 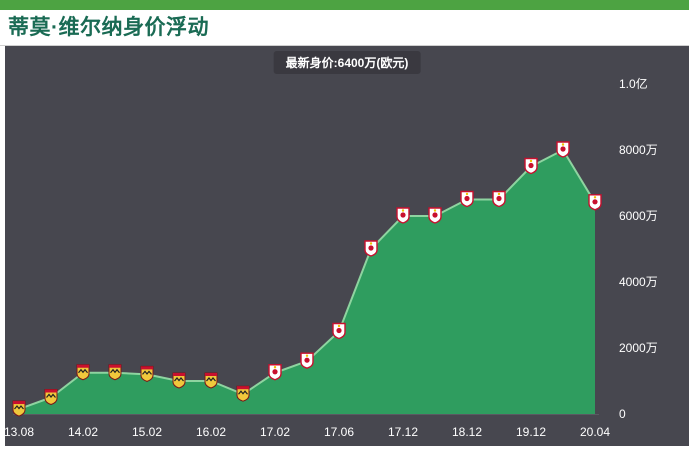 I want to click on y-tick-label: 8000万, so click(x=638, y=150).